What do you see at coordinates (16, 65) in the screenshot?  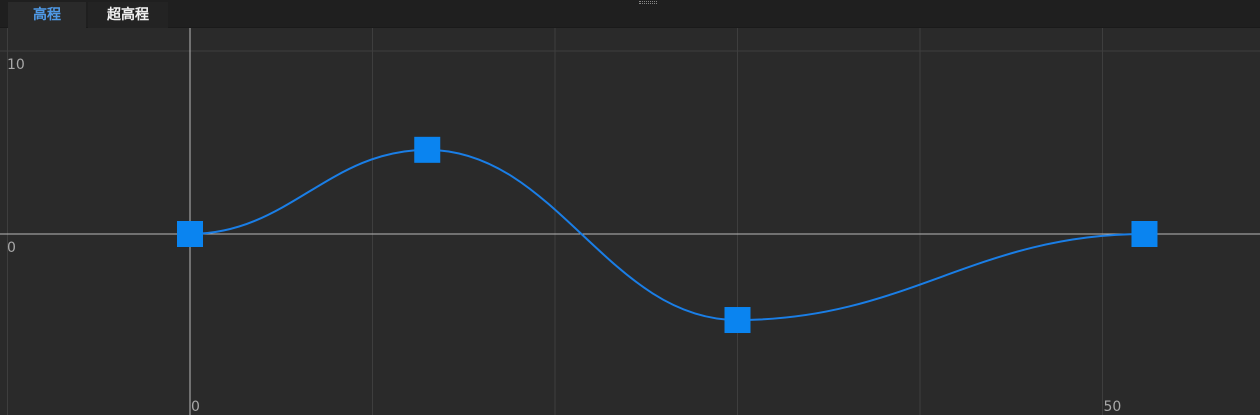 I see `y-tick-label: 10` at bounding box center [16, 65].